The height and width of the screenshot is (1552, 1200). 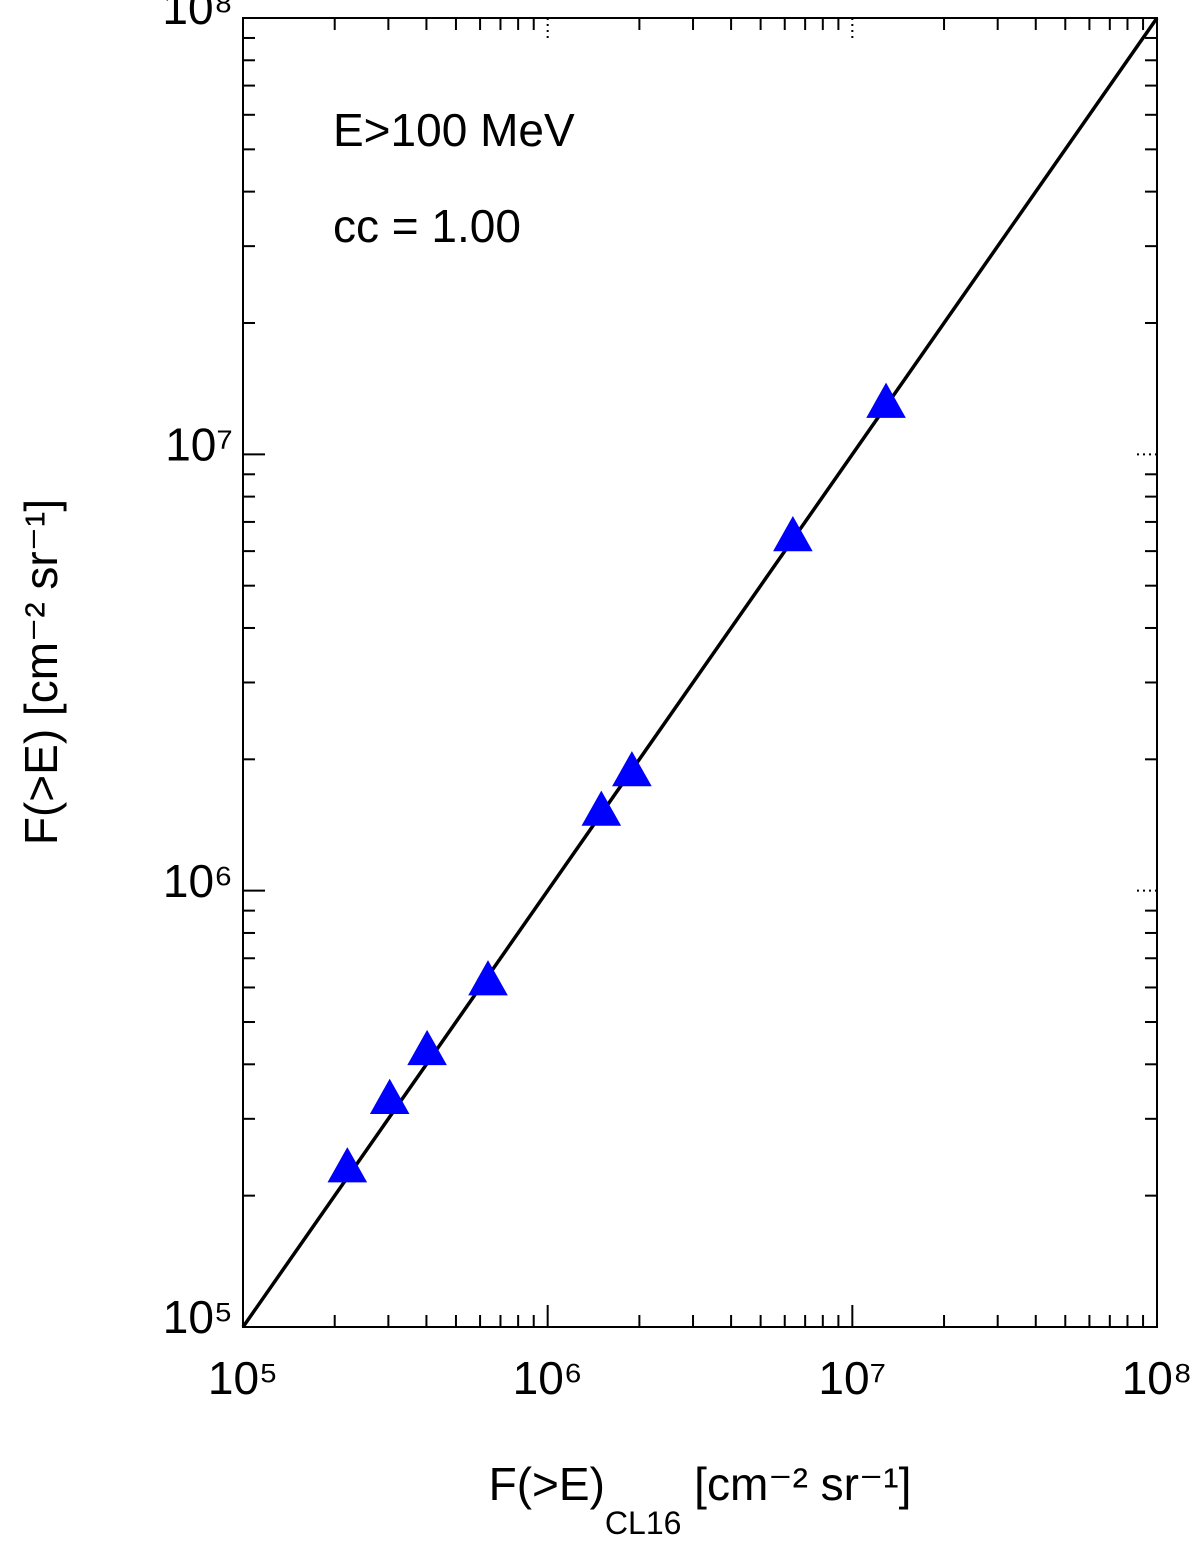 What do you see at coordinates (796, 1484) in the screenshot?
I see `x-axis-label-unit: [cm⁻² sr⁻¹]` at bounding box center [796, 1484].